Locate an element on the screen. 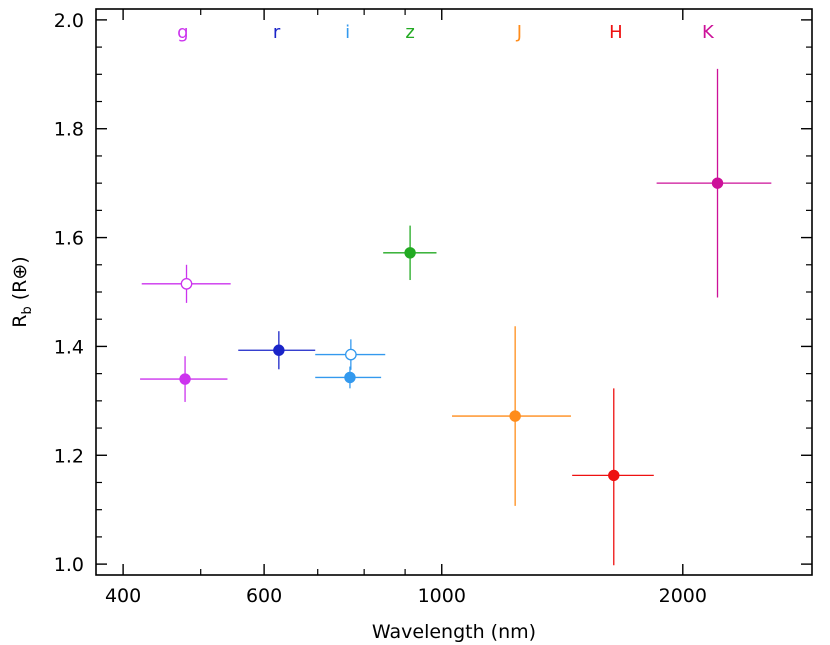 The width and height of the screenshot is (830, 645). data-point-g-open is located at coordinates (186, 283).